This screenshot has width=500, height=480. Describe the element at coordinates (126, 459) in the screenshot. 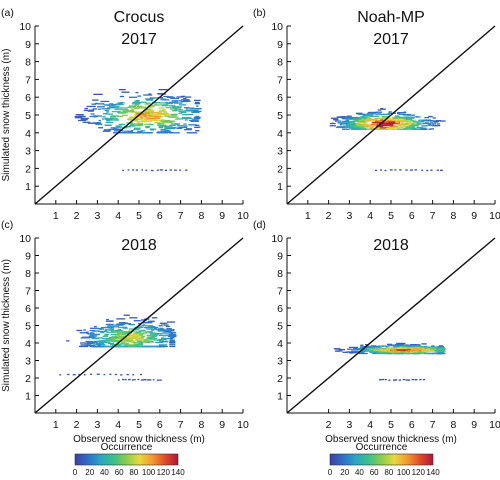

I see `colorbar-ramp` at that location.